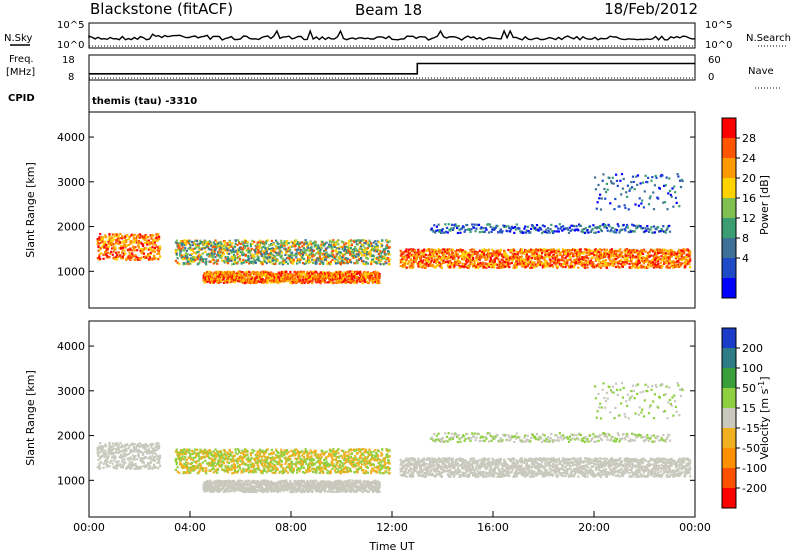 The image size is (800, 554). What do you see at coordinates (71, 271) in the screenshot?
I see `ytick-label: 1000` at bounding box center [71, 271].